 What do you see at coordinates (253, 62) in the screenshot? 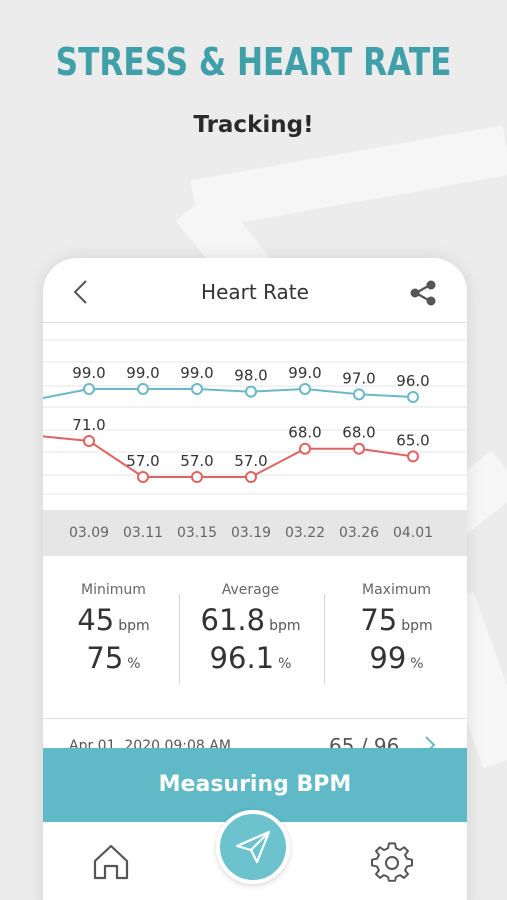
I see `page-headline: STRESS & HEART RATE` at bounding box center [253, 62].